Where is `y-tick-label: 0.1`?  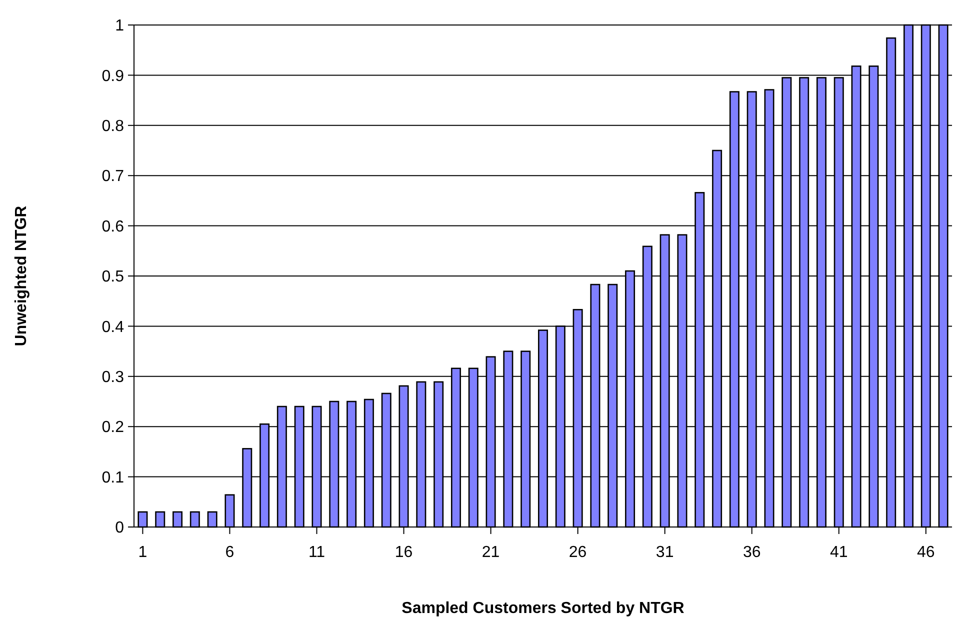
y-tick-label: 0.1 is located at coordinates (113, 477).